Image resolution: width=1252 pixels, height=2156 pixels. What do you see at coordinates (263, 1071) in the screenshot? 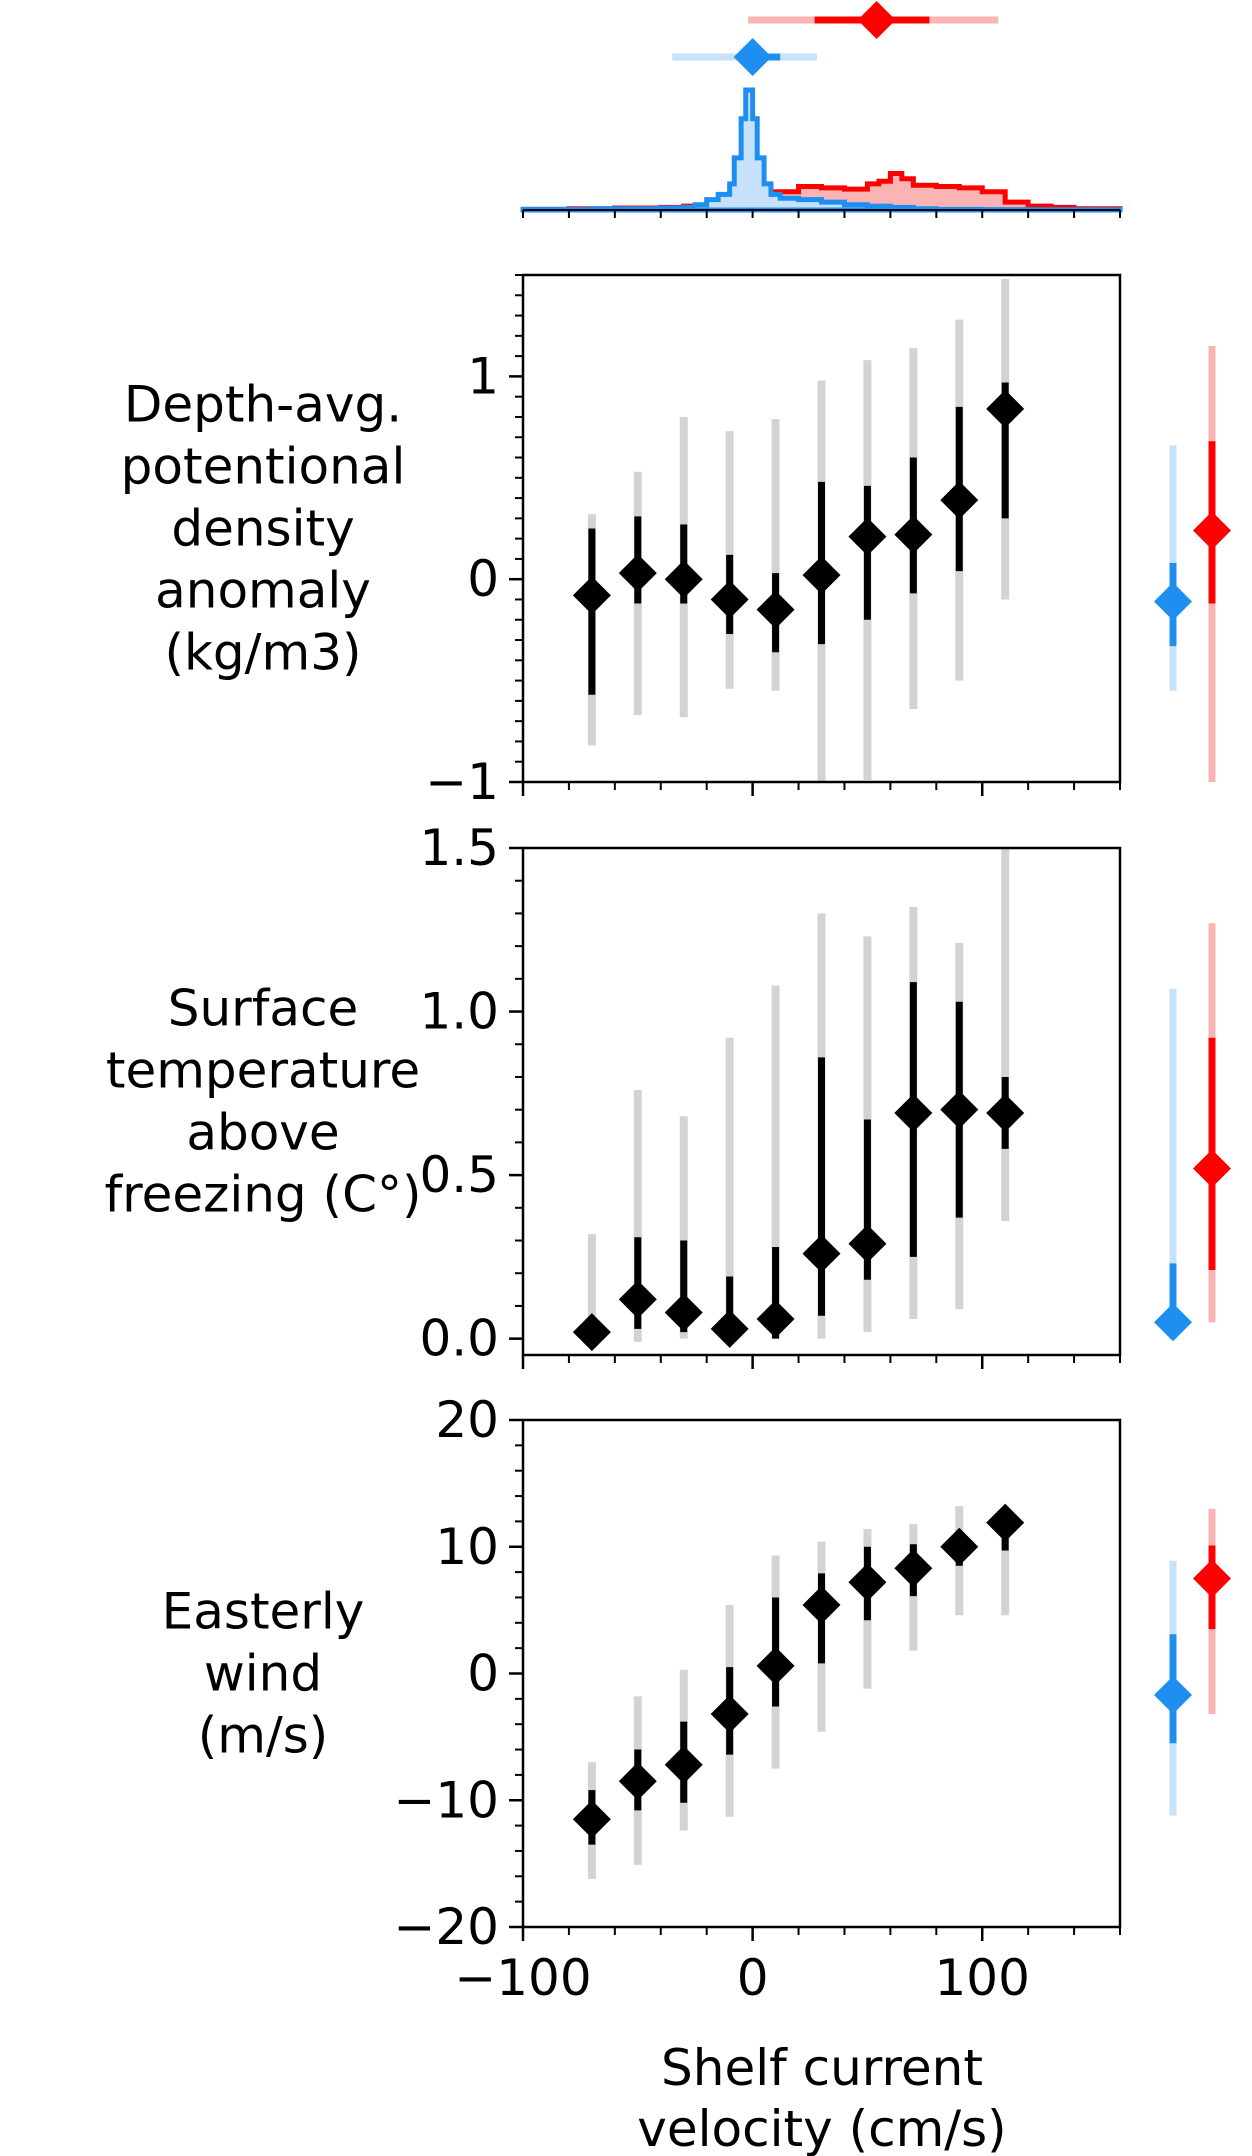
I see `y-axis-label-line: temperature` at bounding box center [263, 1071].